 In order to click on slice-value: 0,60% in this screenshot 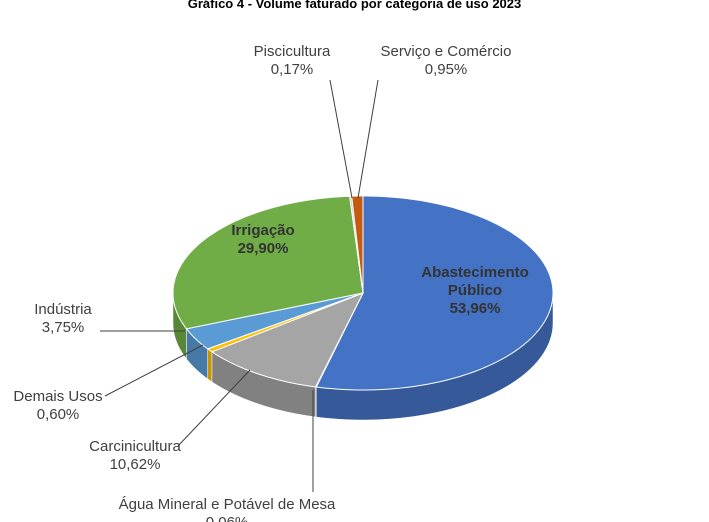, I will do `click(58, 414)`.